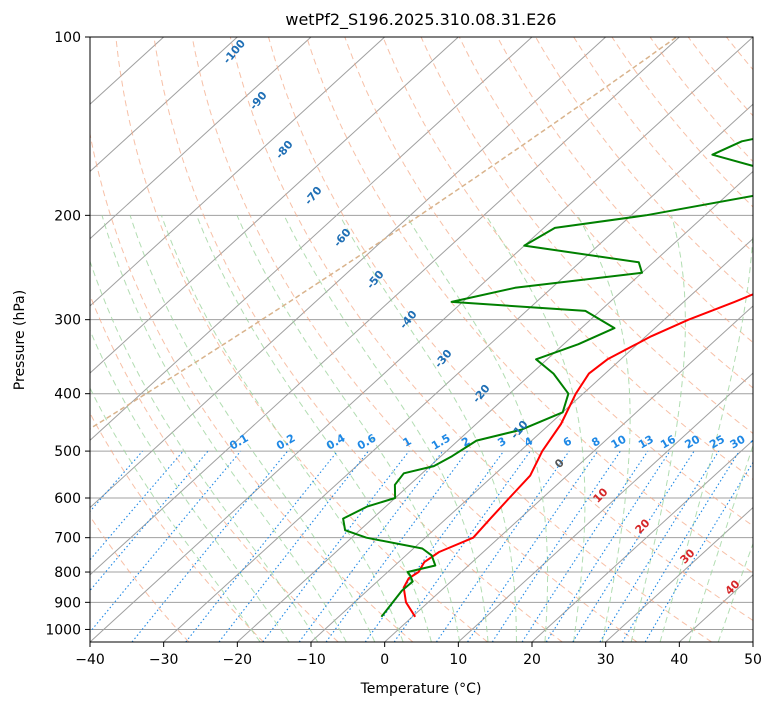 This screenshot has height=708, width=775. Describe the element at coordinates (164, 660) in the screenshot. I see `x-axis-tick-label: −30` at that location.